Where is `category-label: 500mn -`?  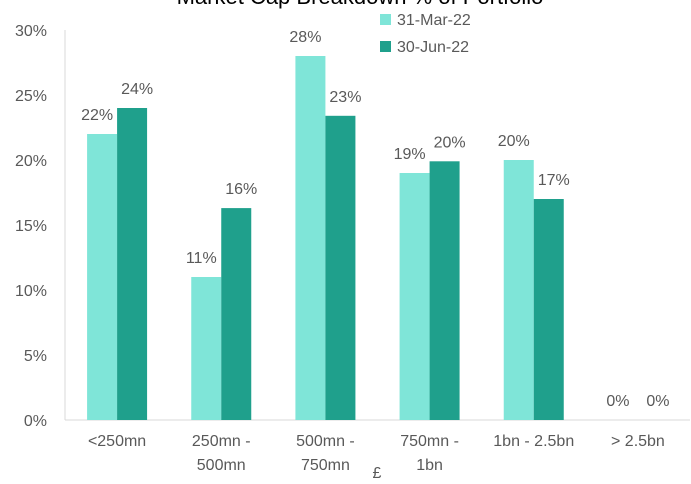 category-label: 500mn - is located at coordinates (325, 441).